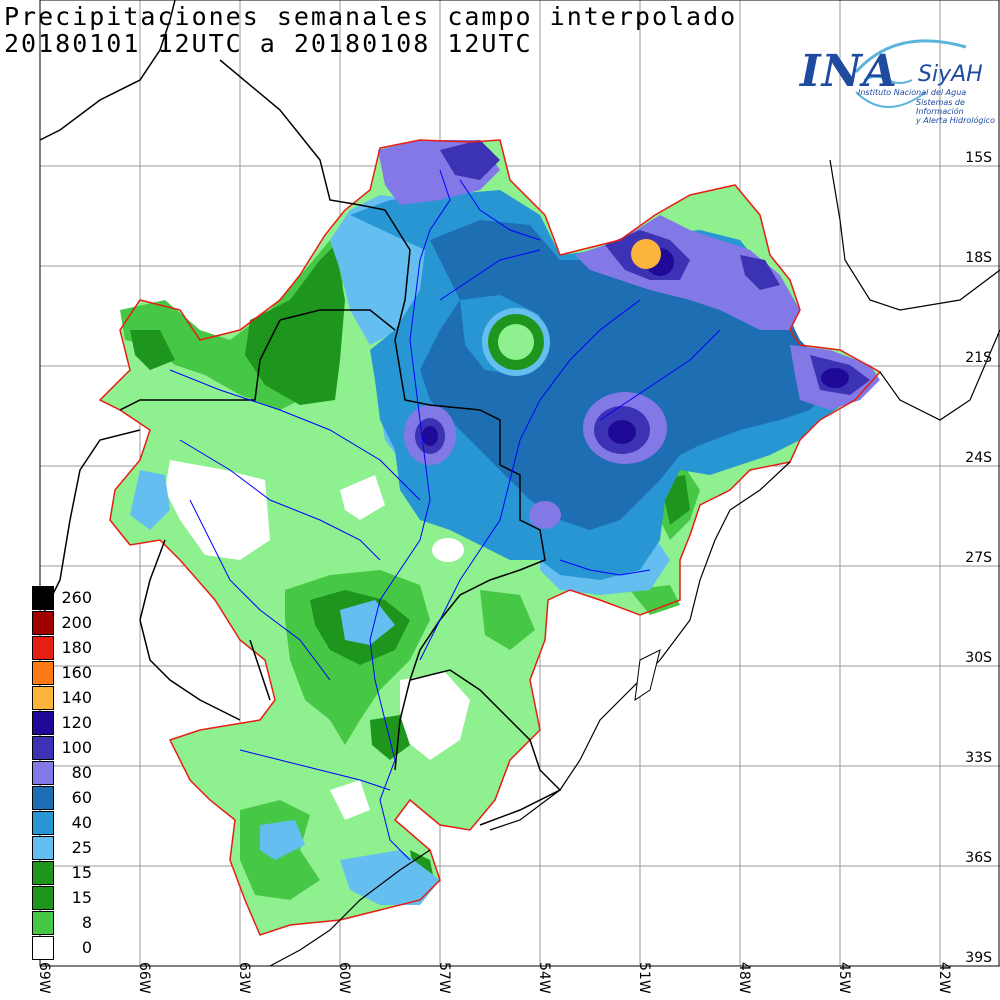  What do you see at coordinates (76, 622) in the screenshot?
I see `legend-label: 200` at bounding box center [76, 622].